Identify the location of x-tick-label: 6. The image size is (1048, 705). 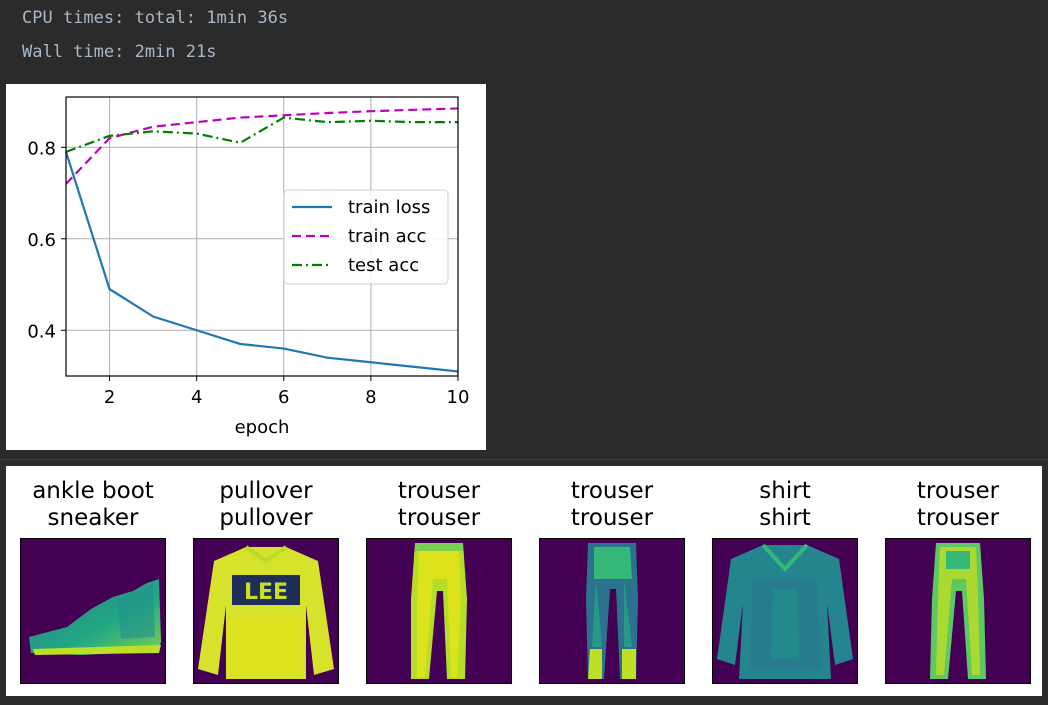
(283, 397).